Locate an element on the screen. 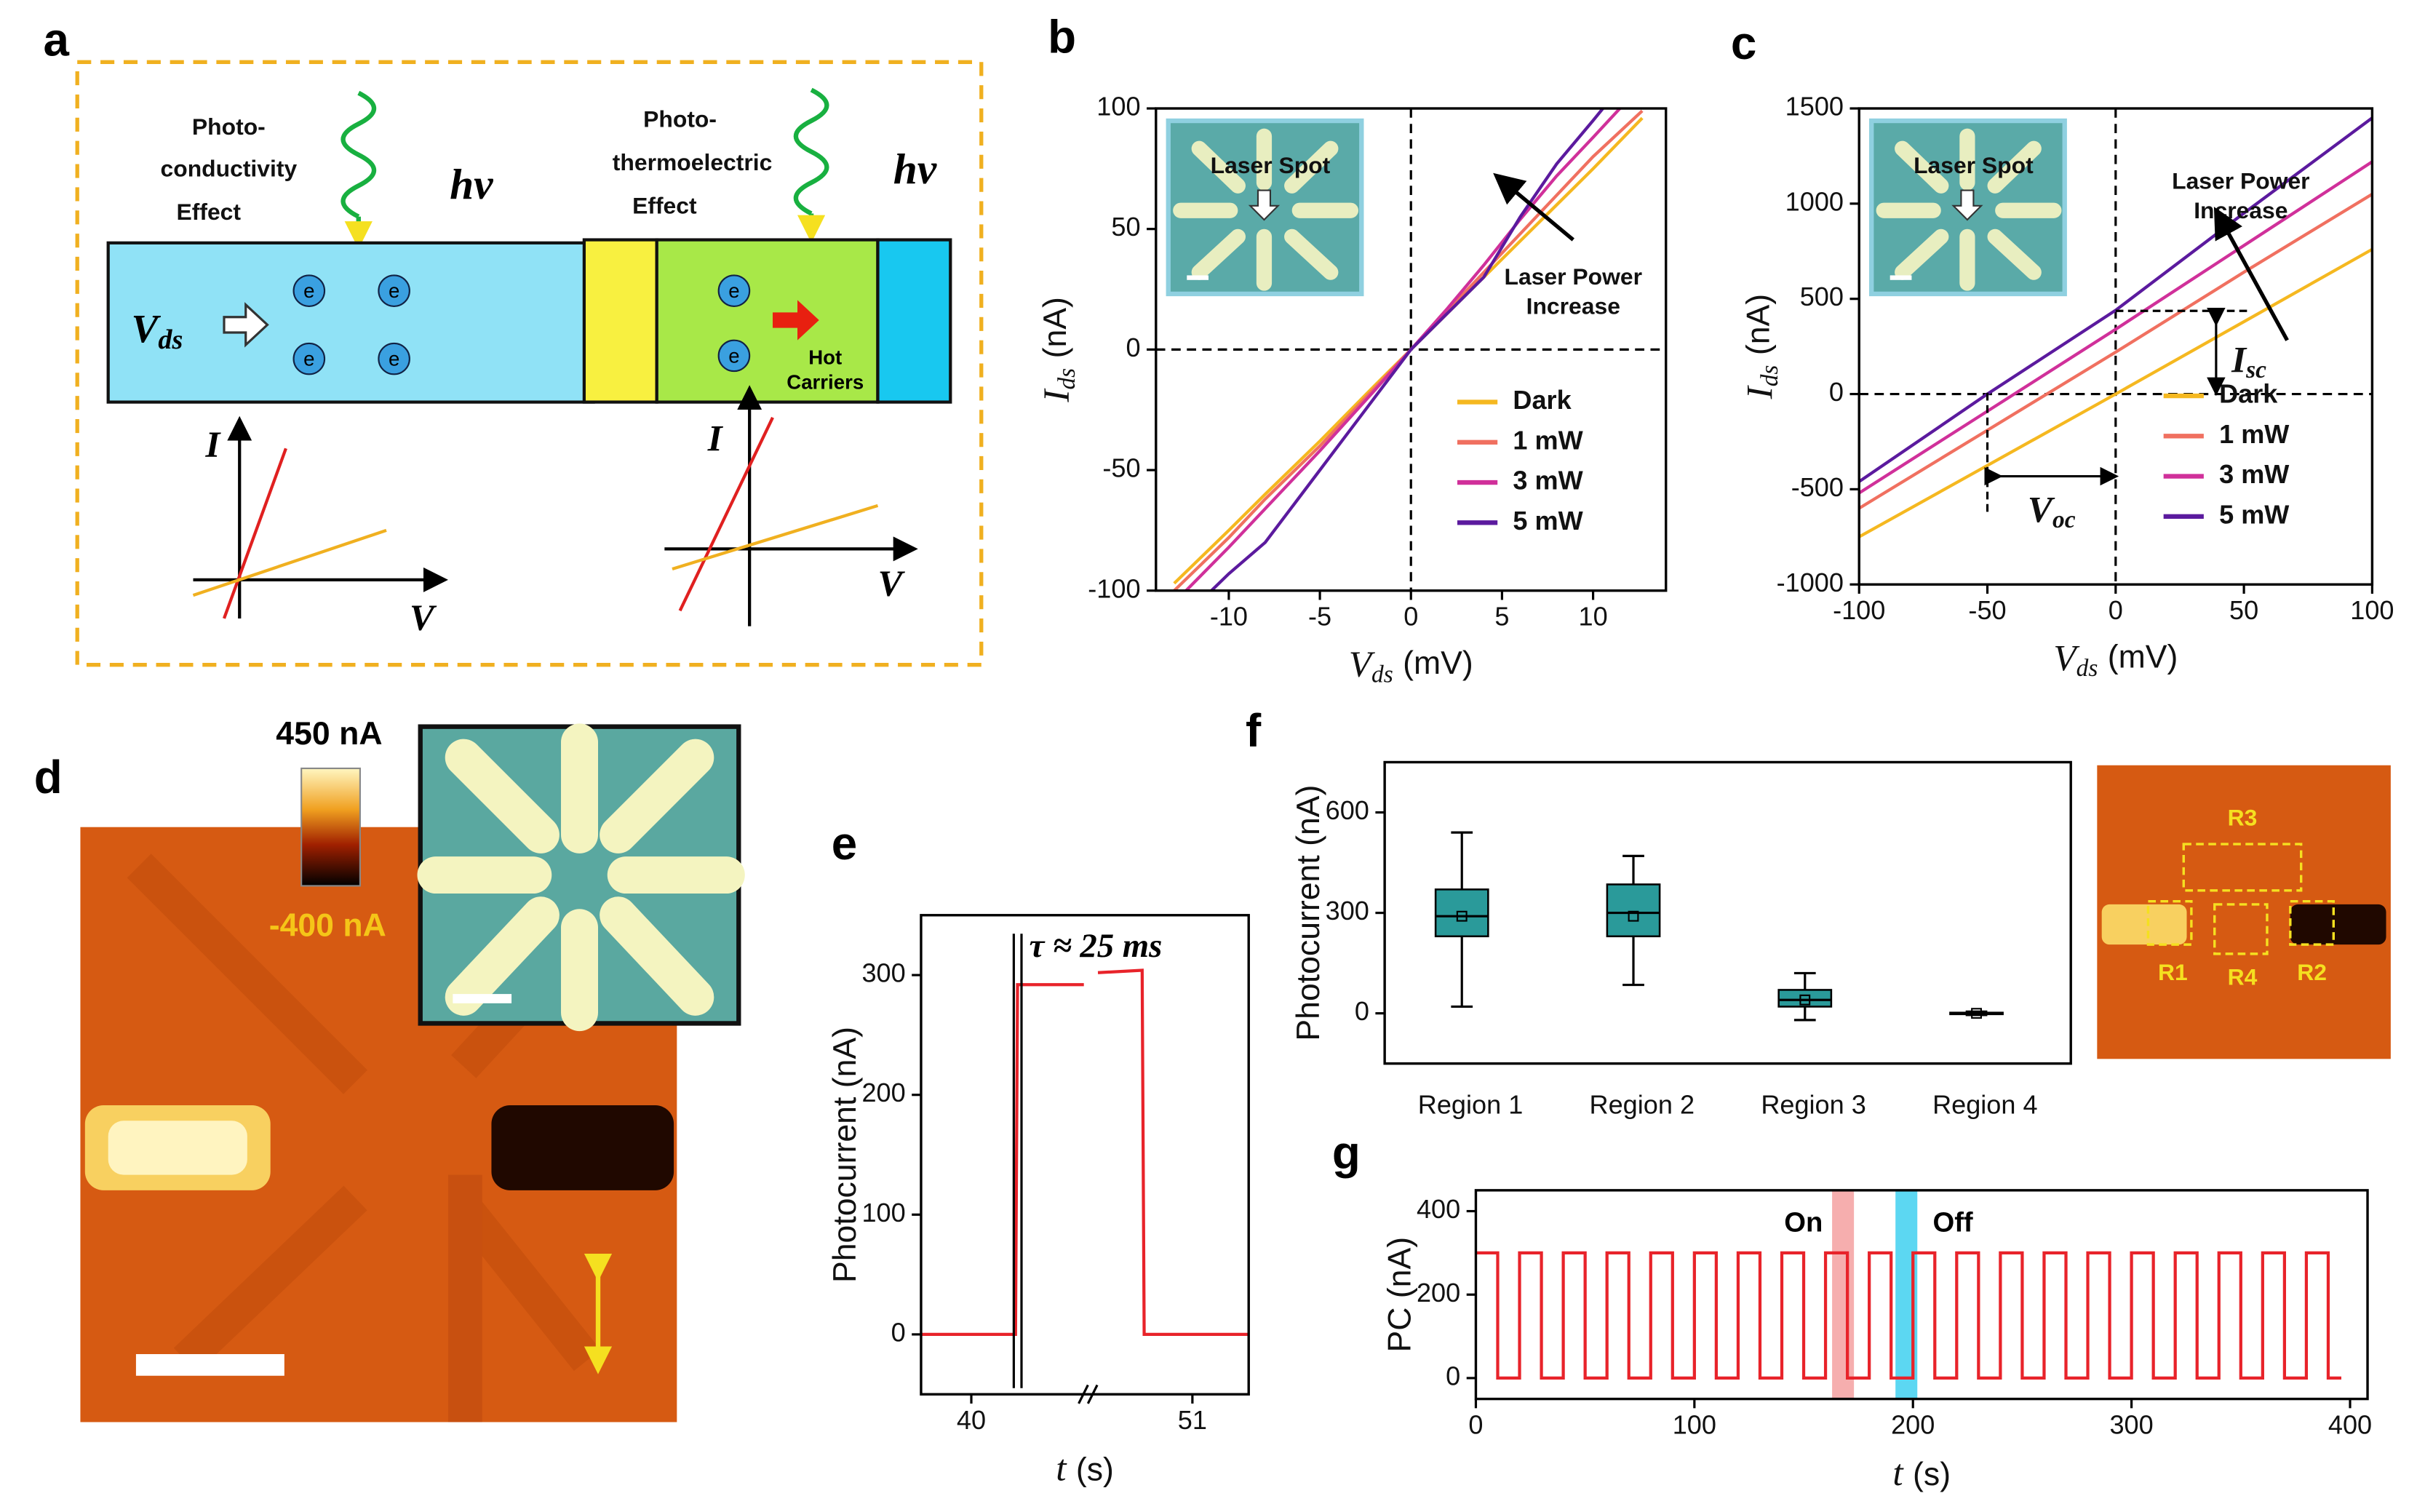  x-axis-label: t (s) is located at coordinates (1922, 1473).